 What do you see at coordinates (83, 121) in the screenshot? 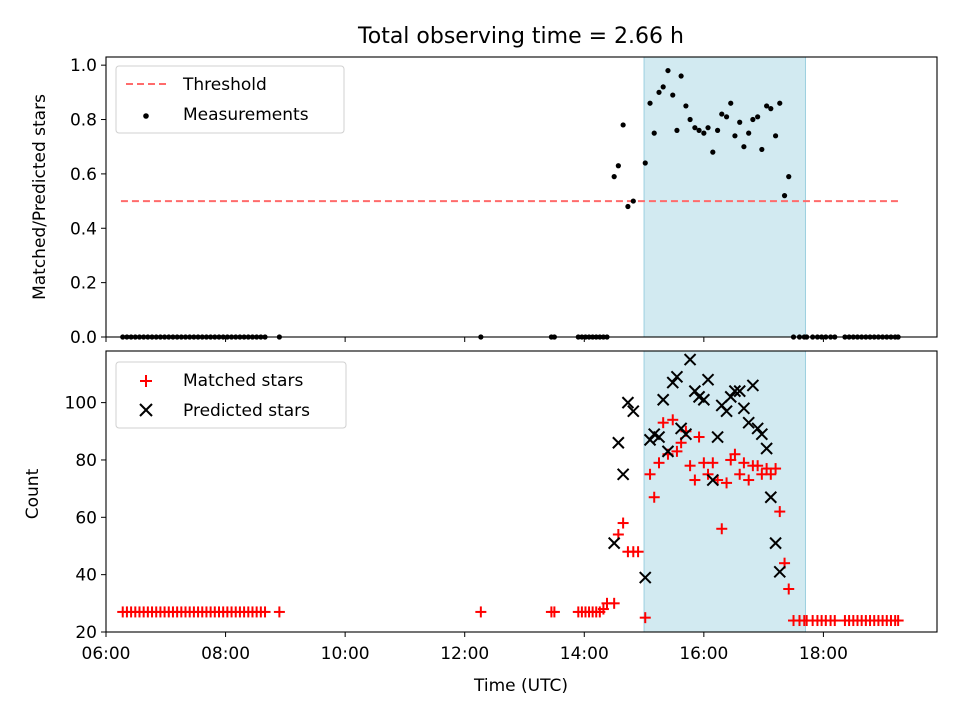
I see `top-y-tick-label: 0.8` at bounding box center [83, 121].